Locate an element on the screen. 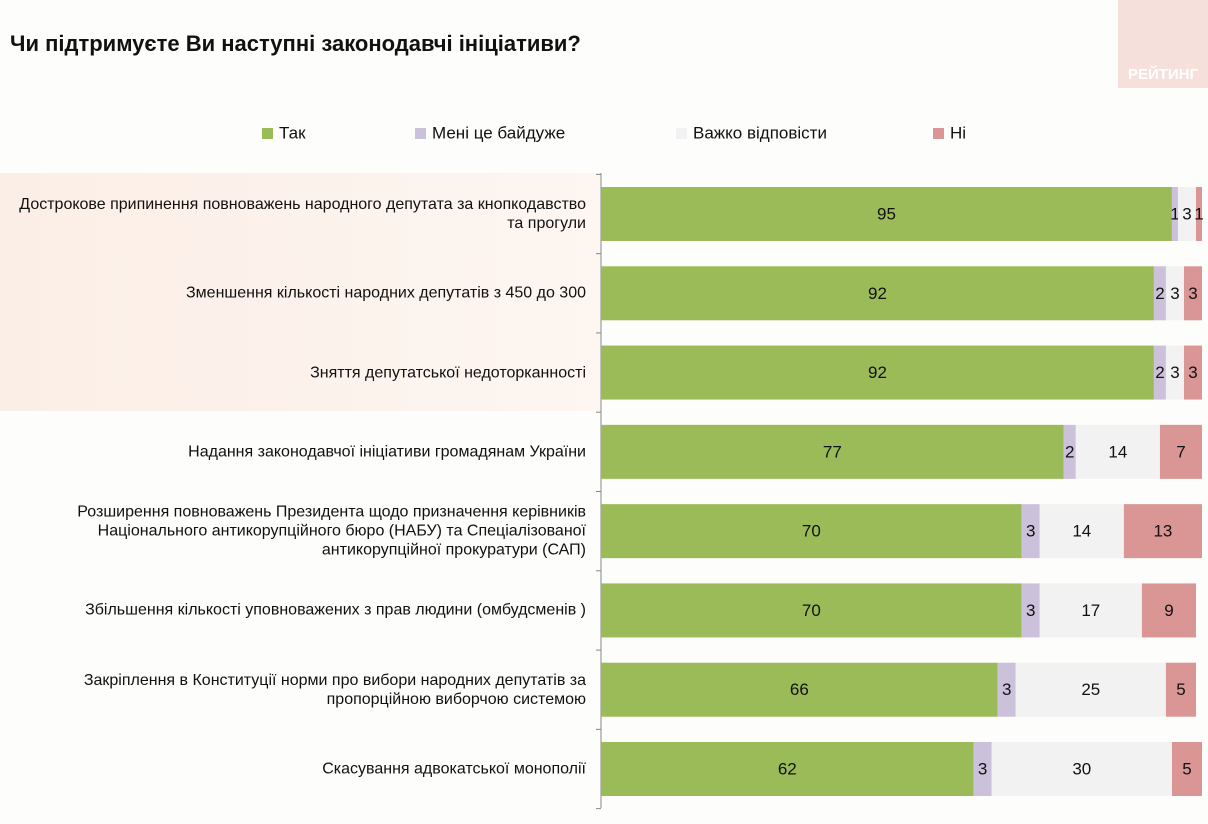 Image resolution: width=1208 pixels, height=824 pixels. value-label: 30 is located at coordinates (1081, 768).